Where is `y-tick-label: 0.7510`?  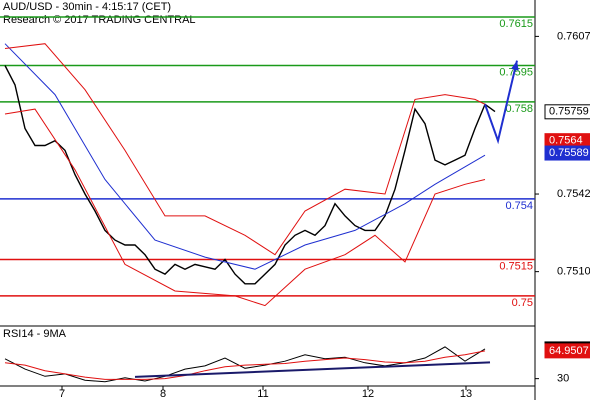 y-tick-label: 0.7510 is located at coordinates (573, 272).